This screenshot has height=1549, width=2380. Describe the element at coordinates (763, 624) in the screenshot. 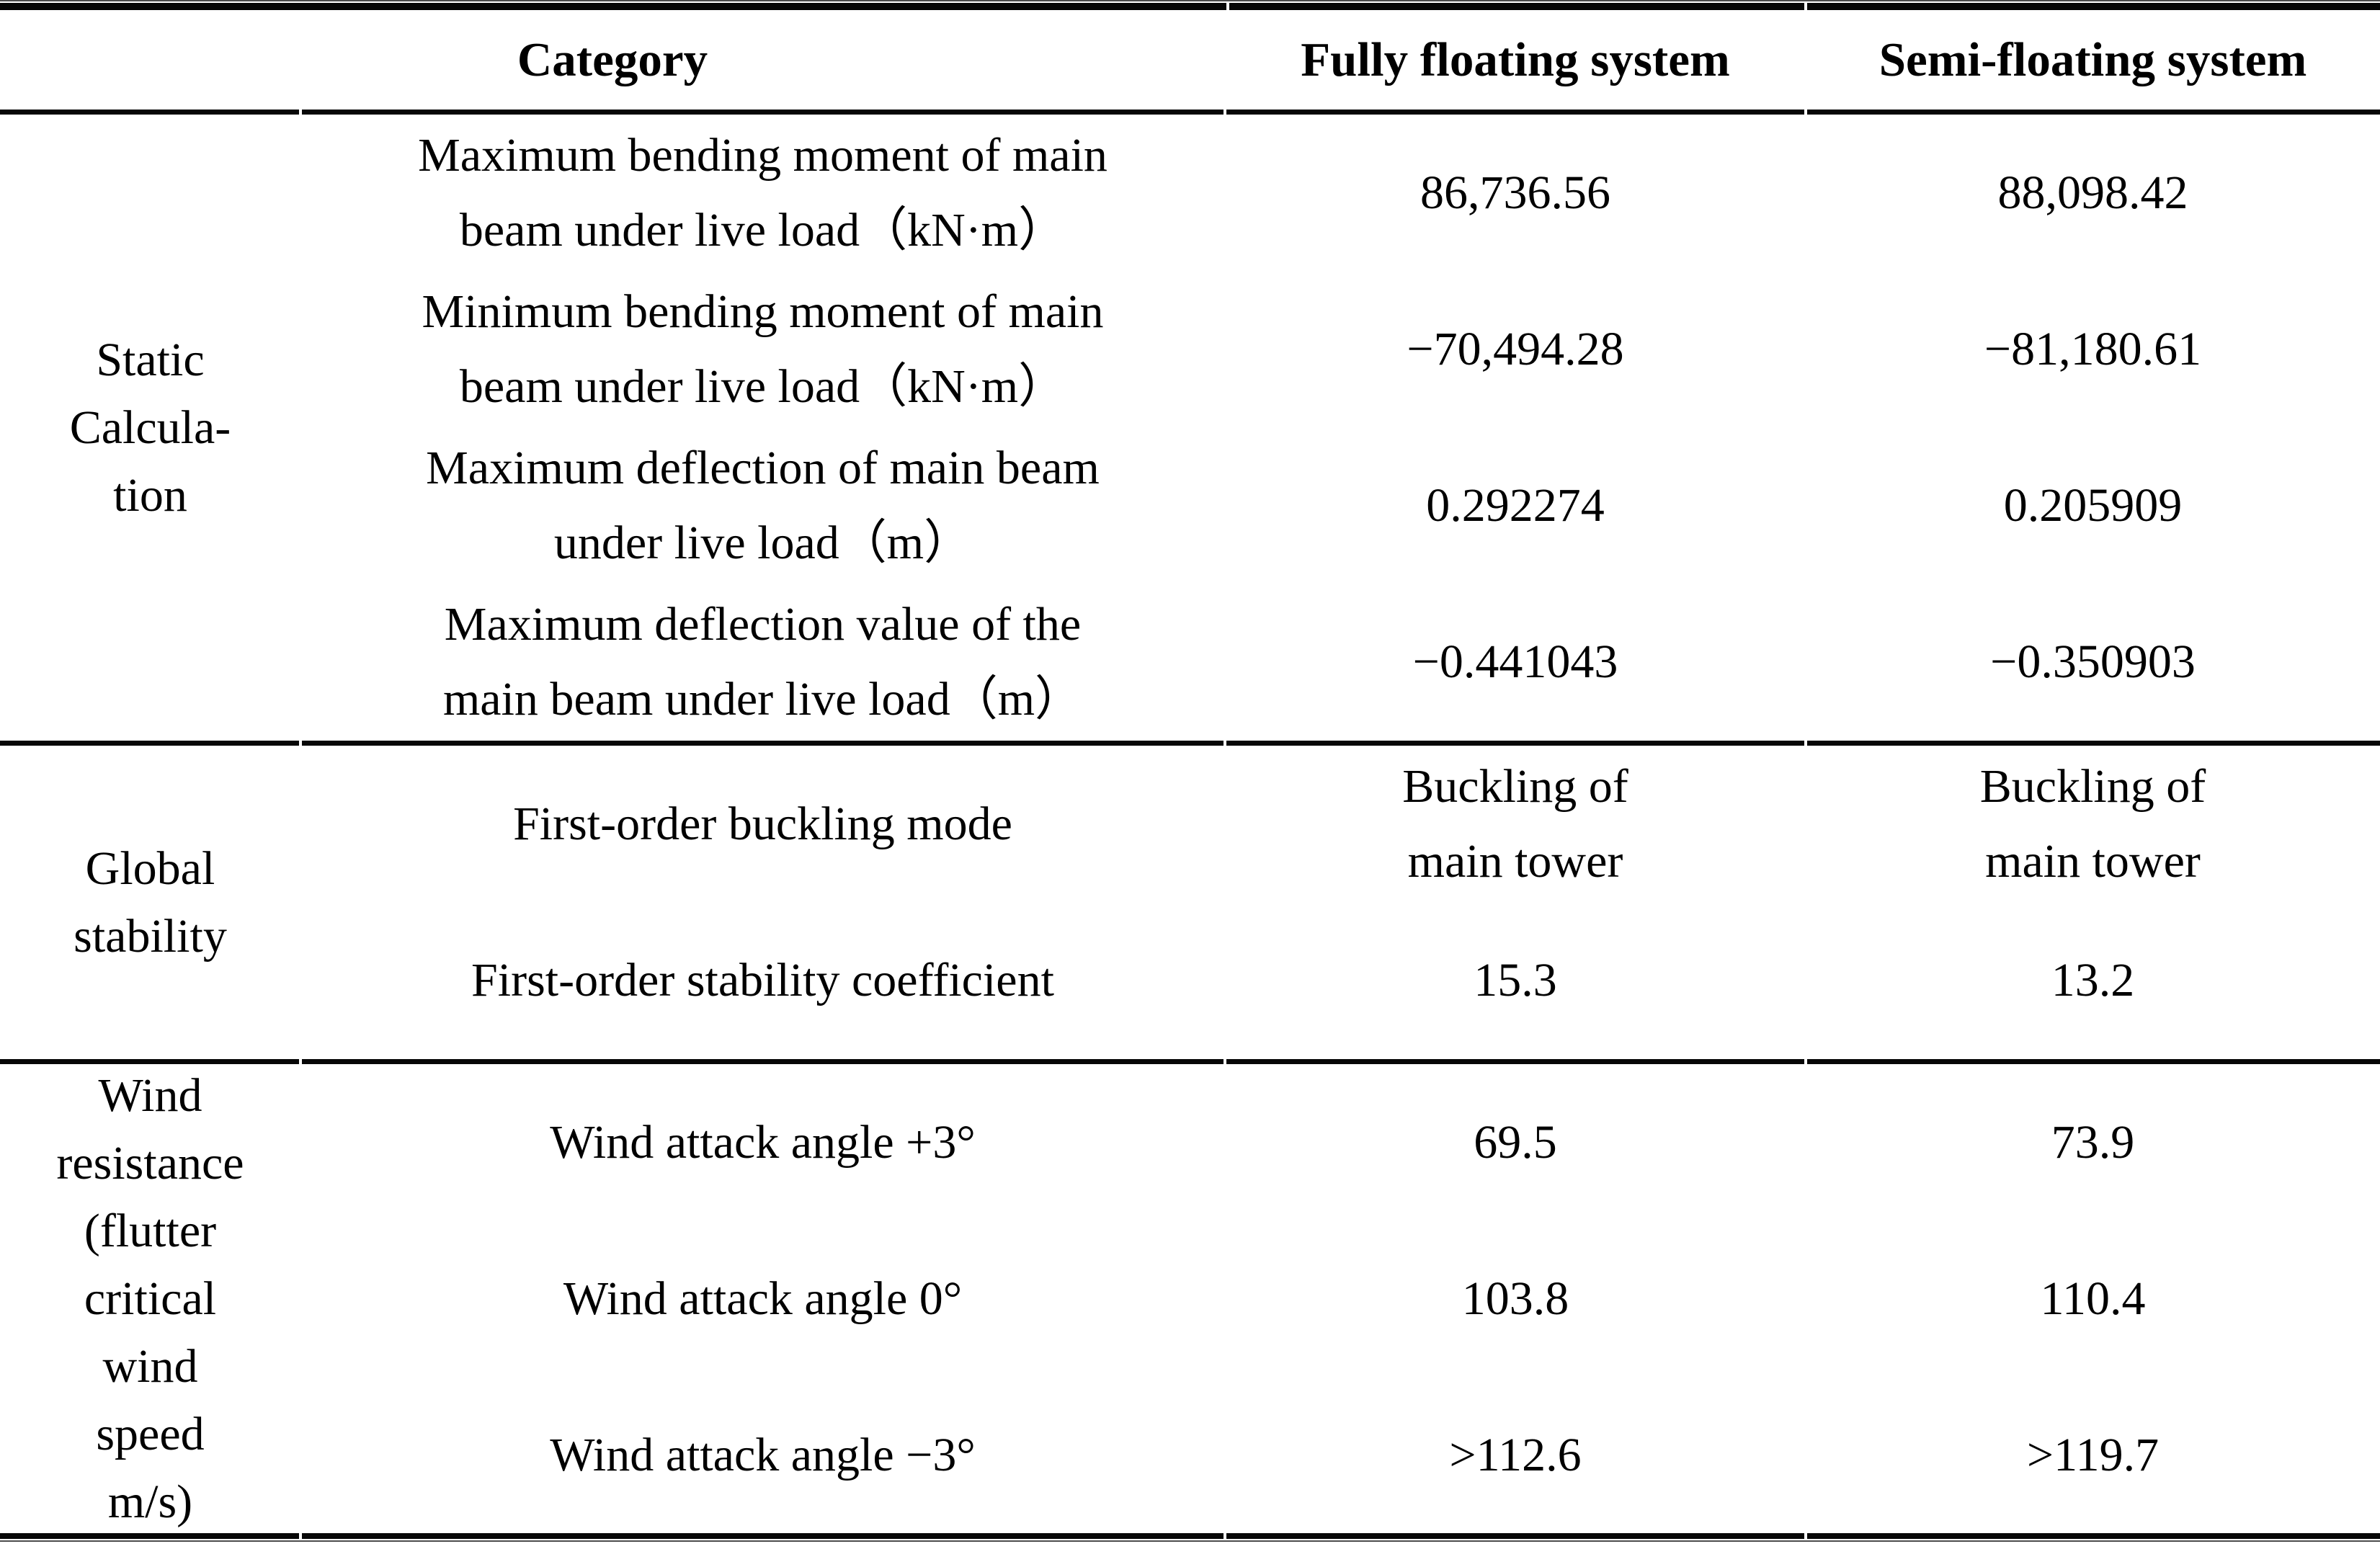

I see `category-line: Maximum deflection value of the` at that location.